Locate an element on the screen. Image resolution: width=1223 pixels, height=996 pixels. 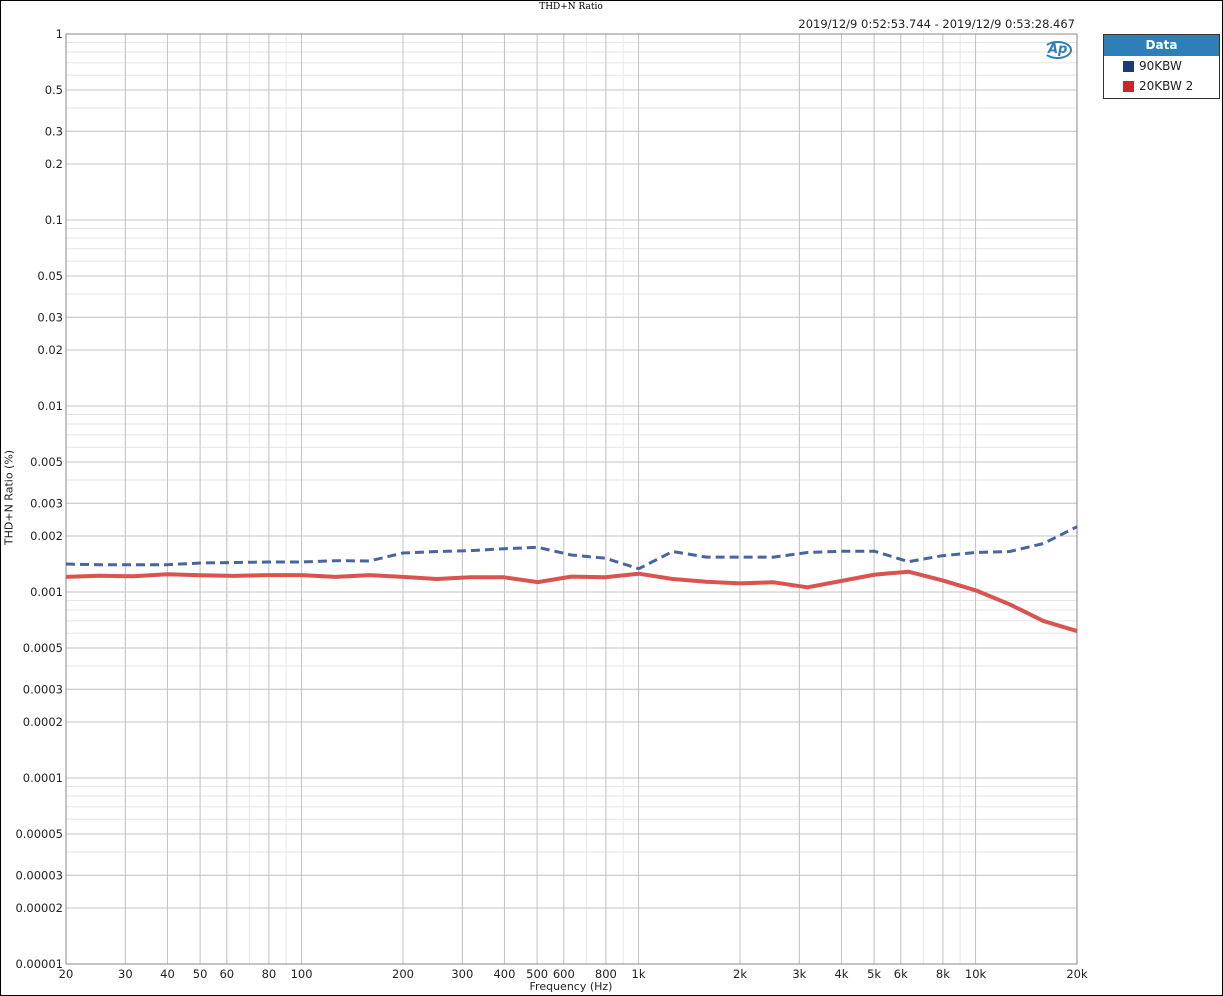
y-tick-label: 0.00002 is located at coordinates (39, 908).